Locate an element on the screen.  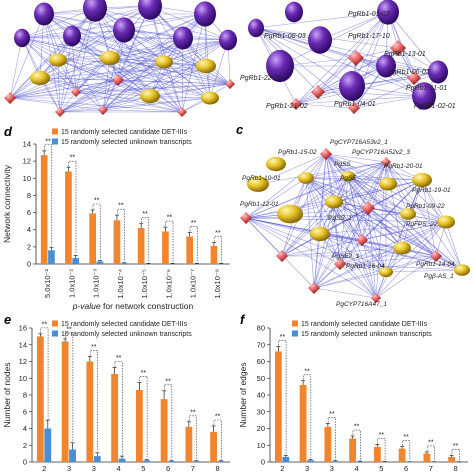
x-tick-label: 2 is located at coordinates (44, 468).